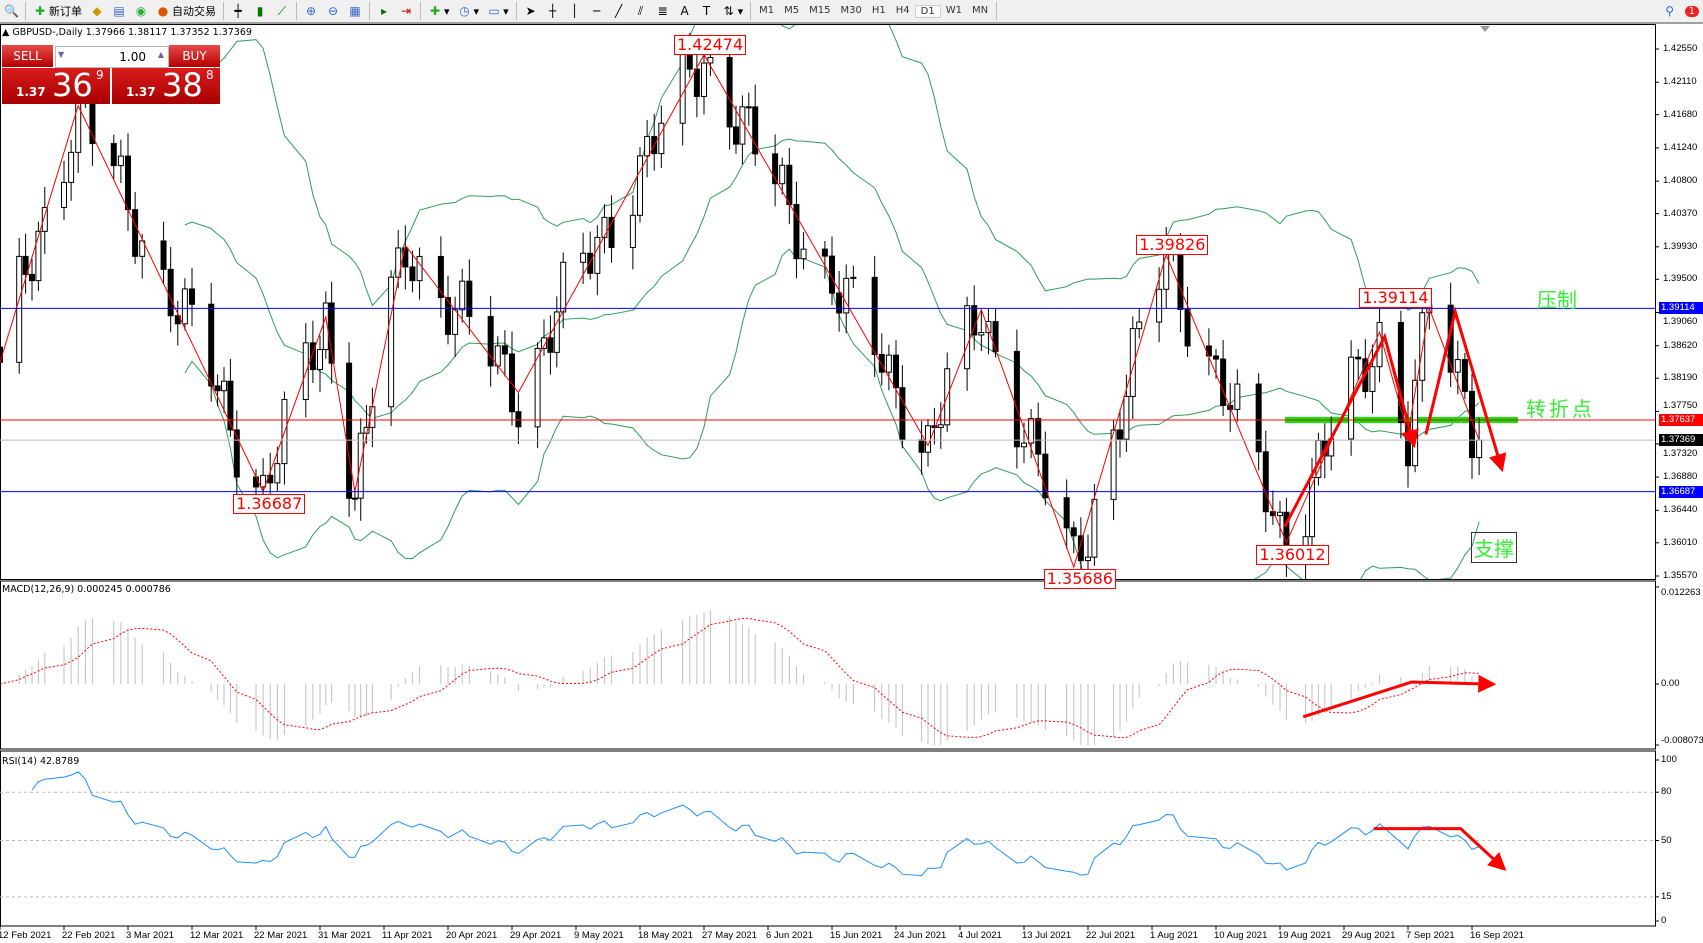 The image size is (1703, 943). What do you see at coordinates (406, 11) in the screenshot?
I see `chart-shift-button: ⇥` at bounding box center [406, 11].